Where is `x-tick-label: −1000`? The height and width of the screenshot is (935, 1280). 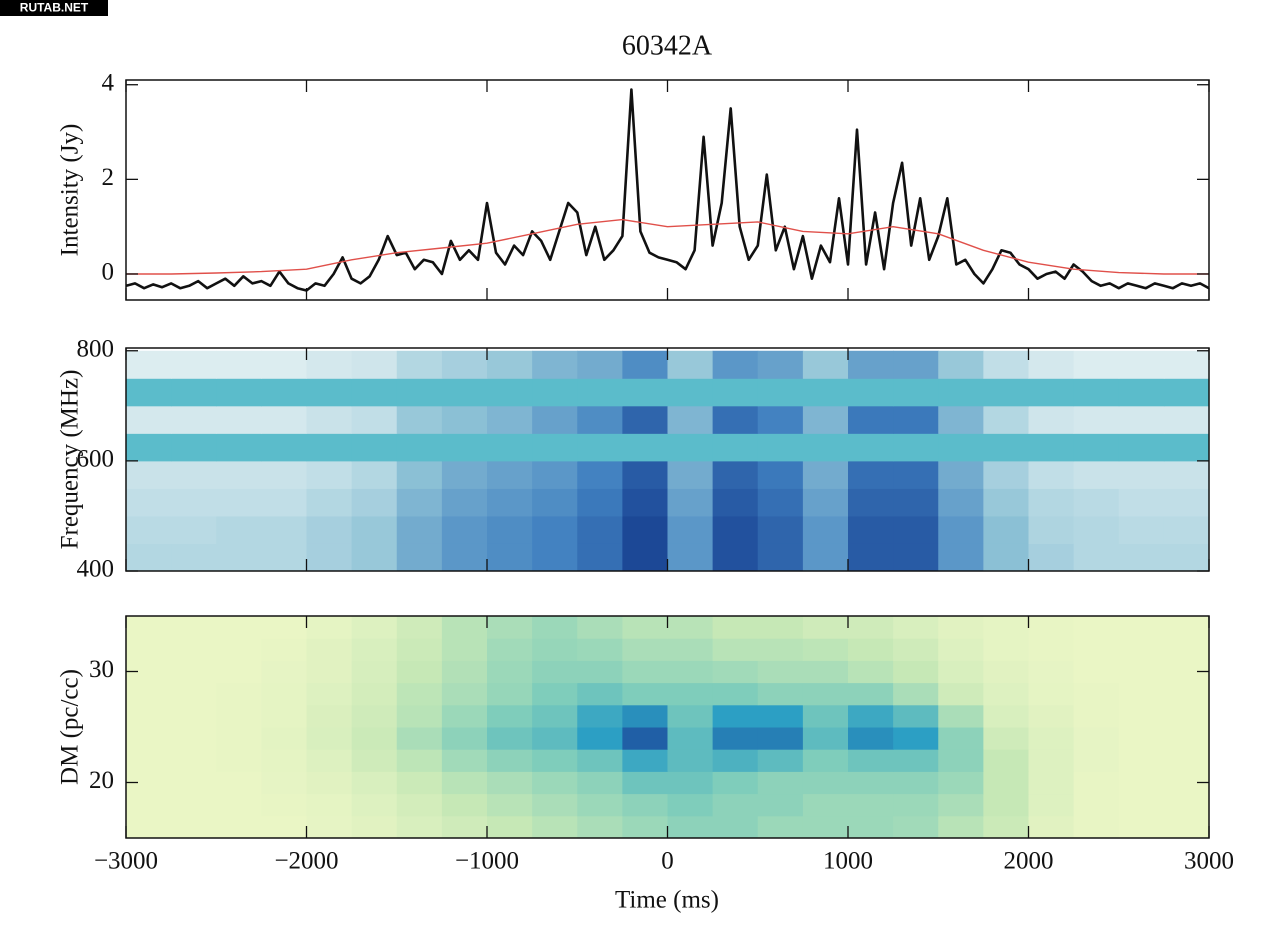
x-tick-label: −1000 is located at coordinates (487, 861).